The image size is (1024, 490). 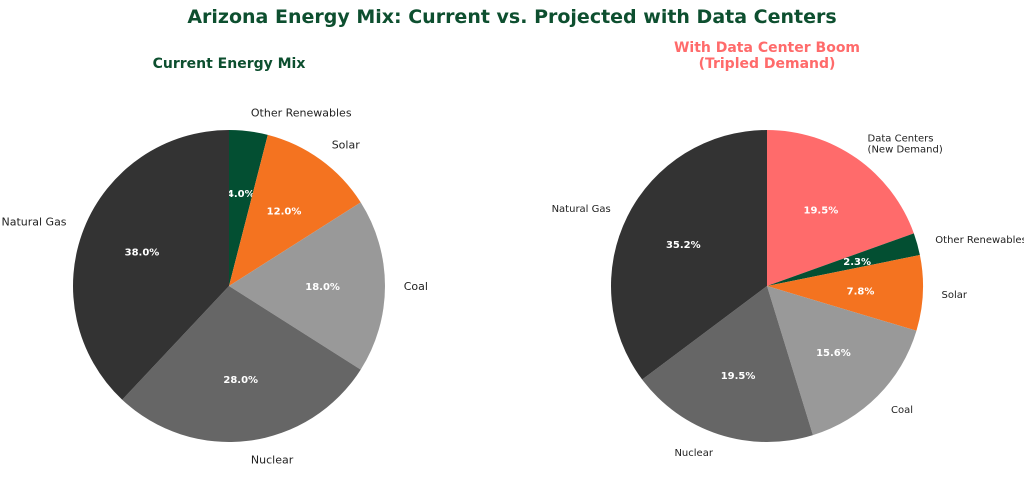 I want to click on right-slice-other-renewables, so click(x=843, y=259).